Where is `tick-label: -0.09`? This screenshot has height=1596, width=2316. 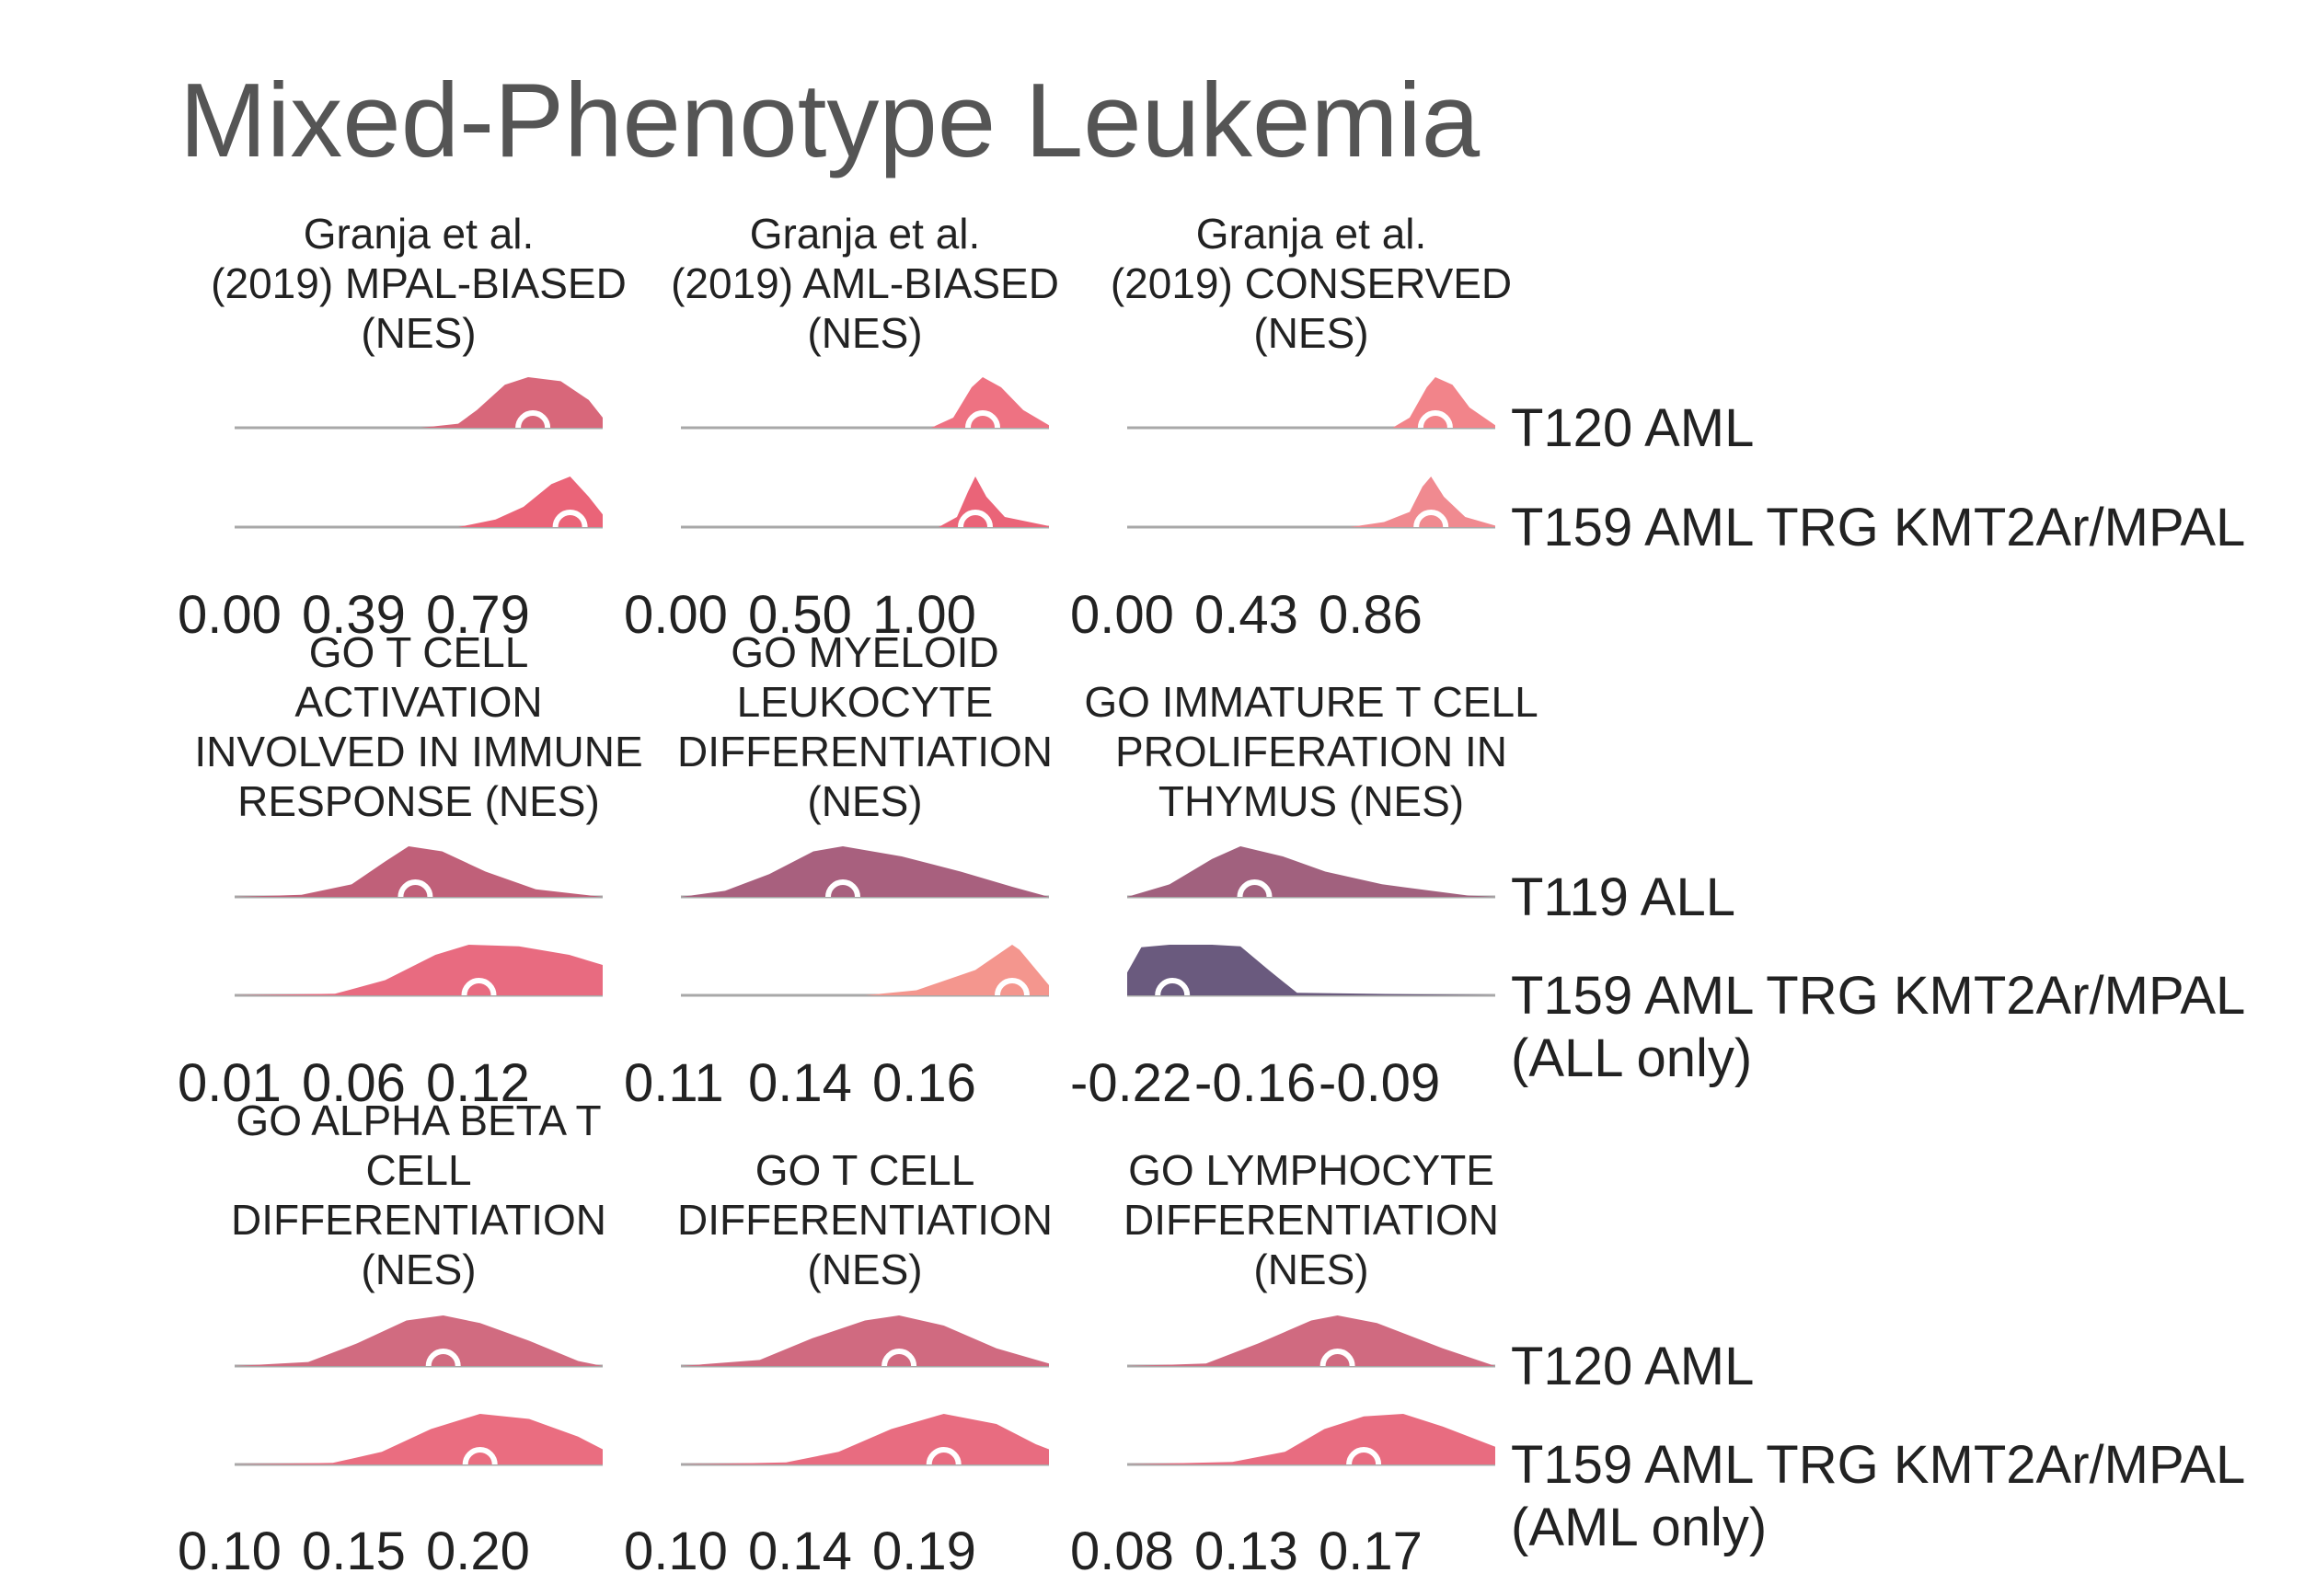
tick-label: -0.09 is located at coordinates (1379, 1083).